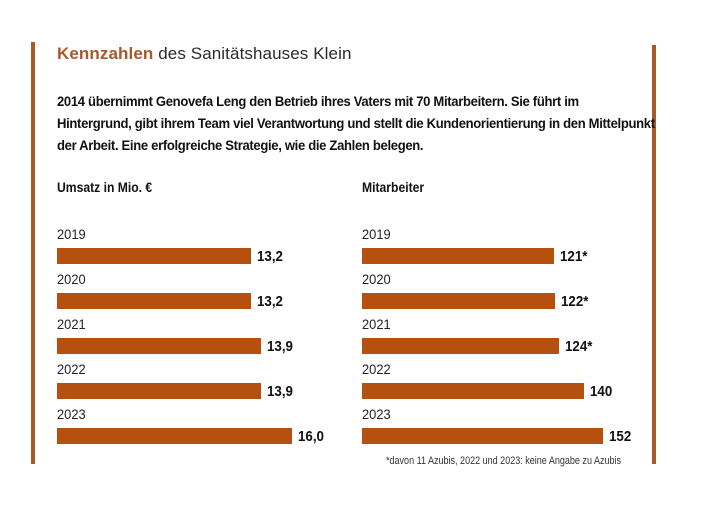  I want to click on employees-value-label: 122*, so click(575, 302).